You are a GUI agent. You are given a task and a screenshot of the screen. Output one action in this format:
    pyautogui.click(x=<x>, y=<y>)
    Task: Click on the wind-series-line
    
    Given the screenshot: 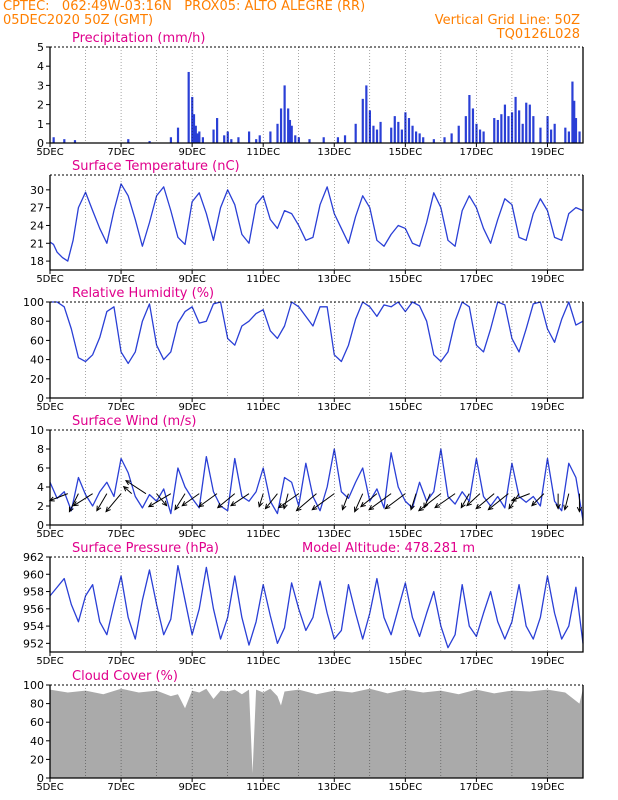 What is the action you would take?
    pyautogui.click(x=316, y=484)
    